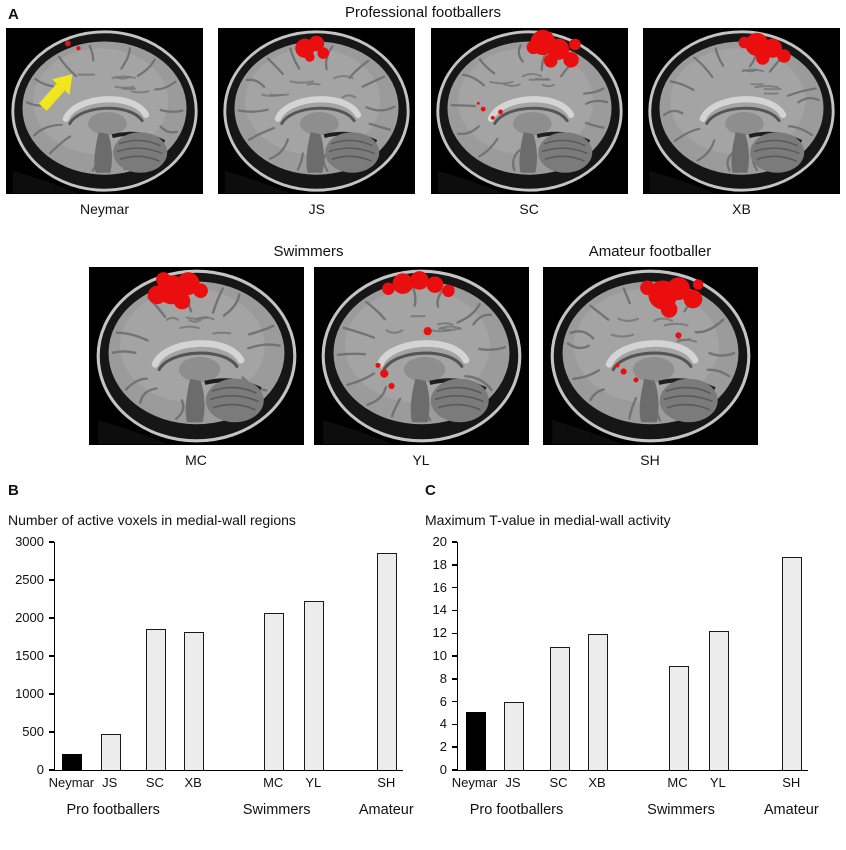 Image resolution: width=846 pixels, height=850 pixels. What do you see at coordinates (548, 520) in the screenshot?
I see `chart-c-title: Maximum T-value in medial-wall activity` at bounding box center [548, 520].